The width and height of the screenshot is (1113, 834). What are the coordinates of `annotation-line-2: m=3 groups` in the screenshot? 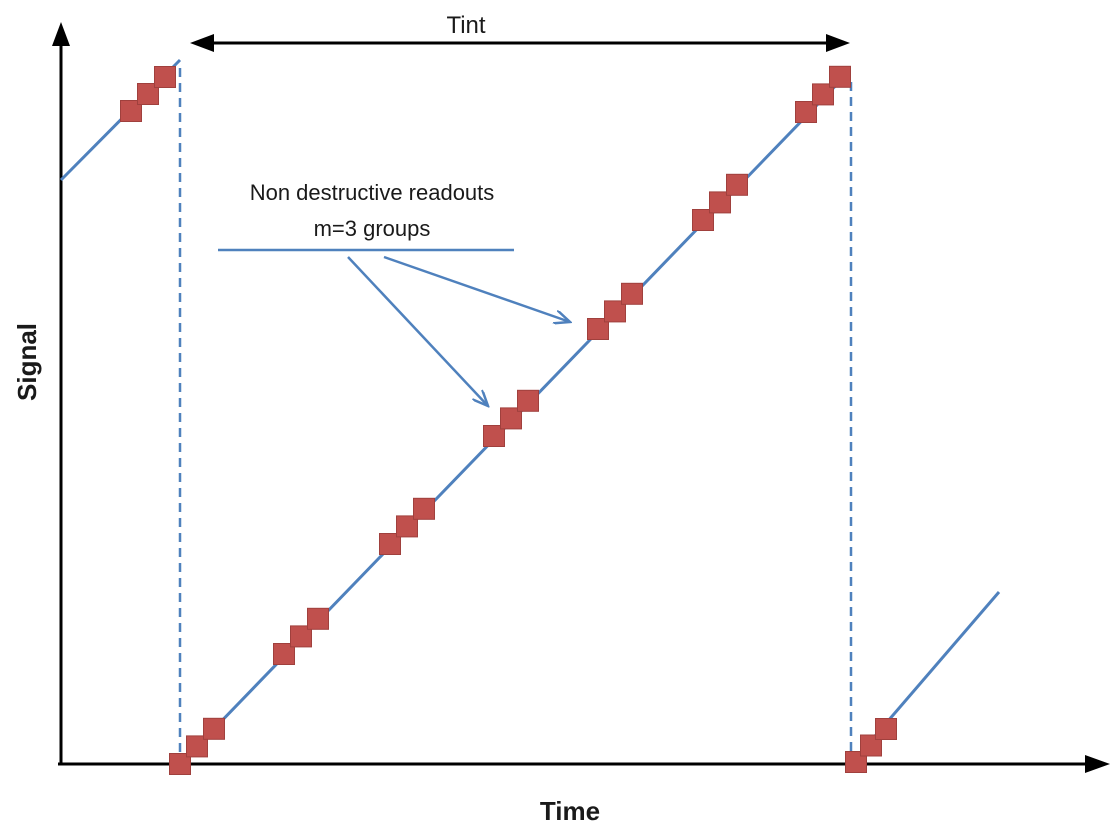 It's located at (372, 228).